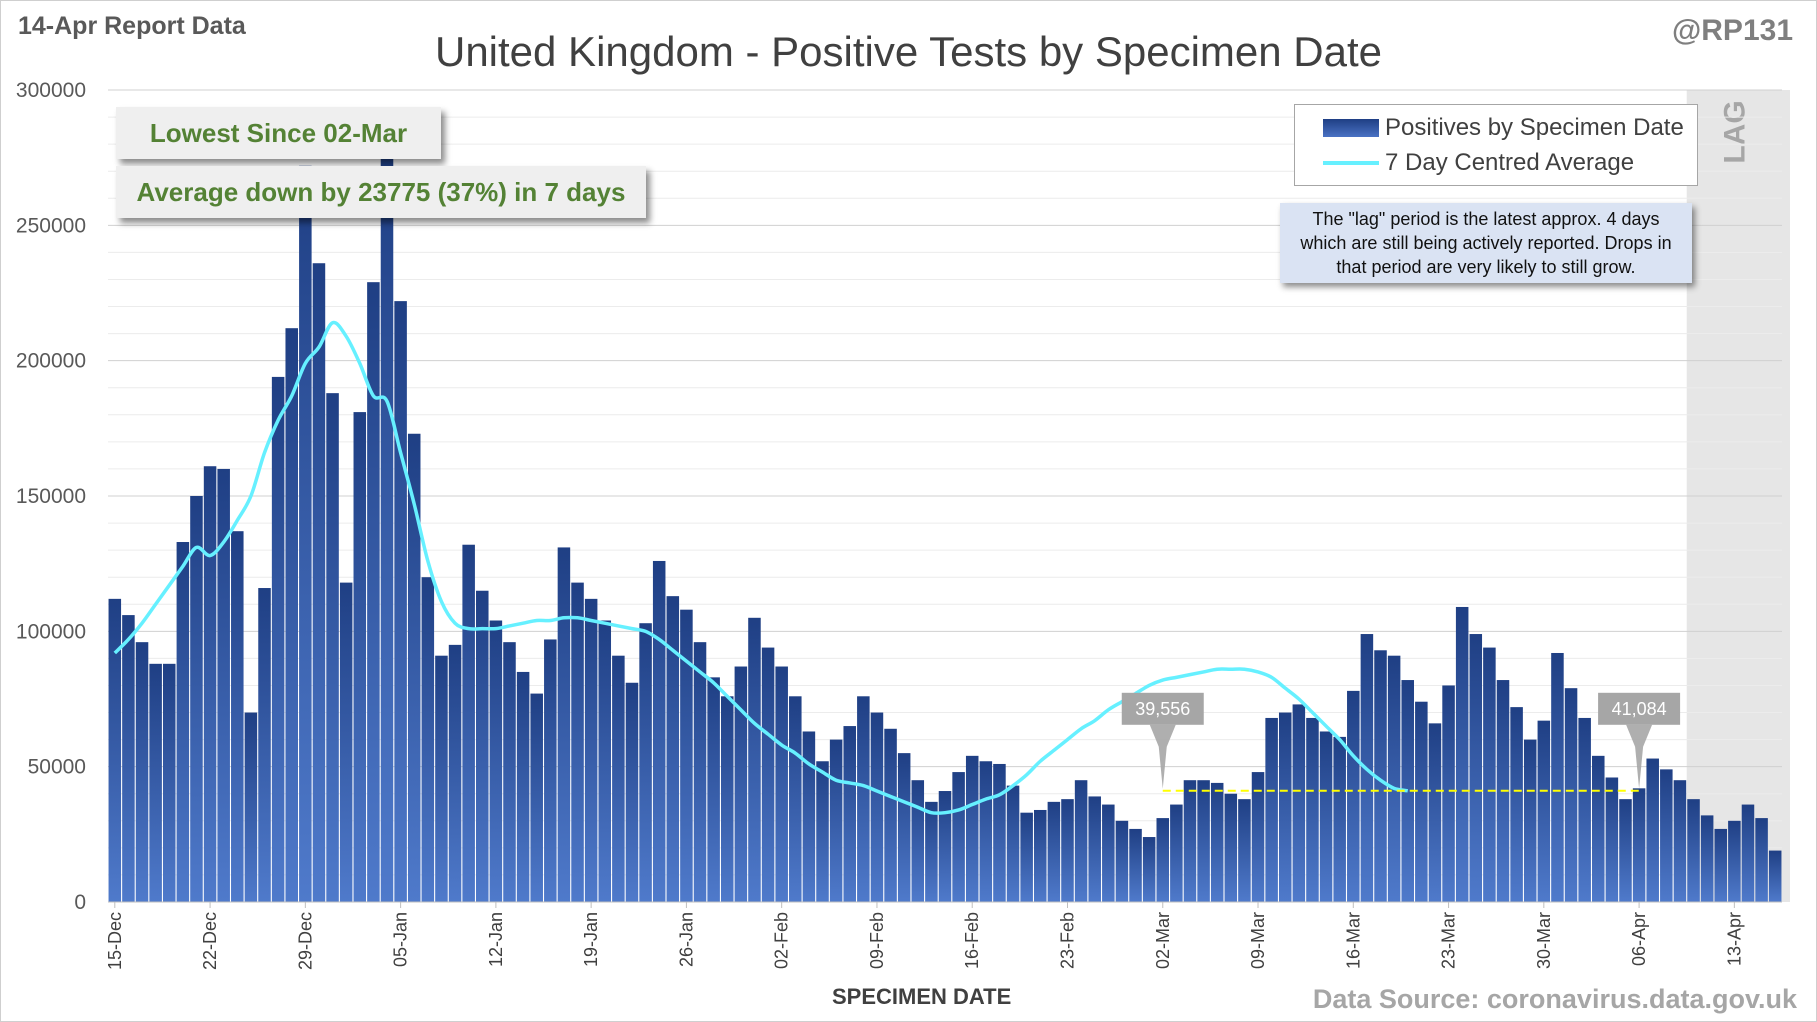 The width and height of the screenshot is (1817, 1022). Describe the element at coordinates (782, 940) in the screenshot. I see `x-tick-label: 02-Feb` at that location.